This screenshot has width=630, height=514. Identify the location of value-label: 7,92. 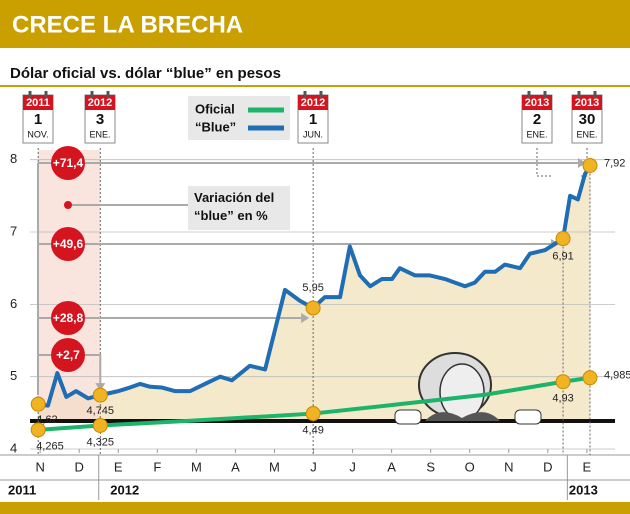
(614, 163).